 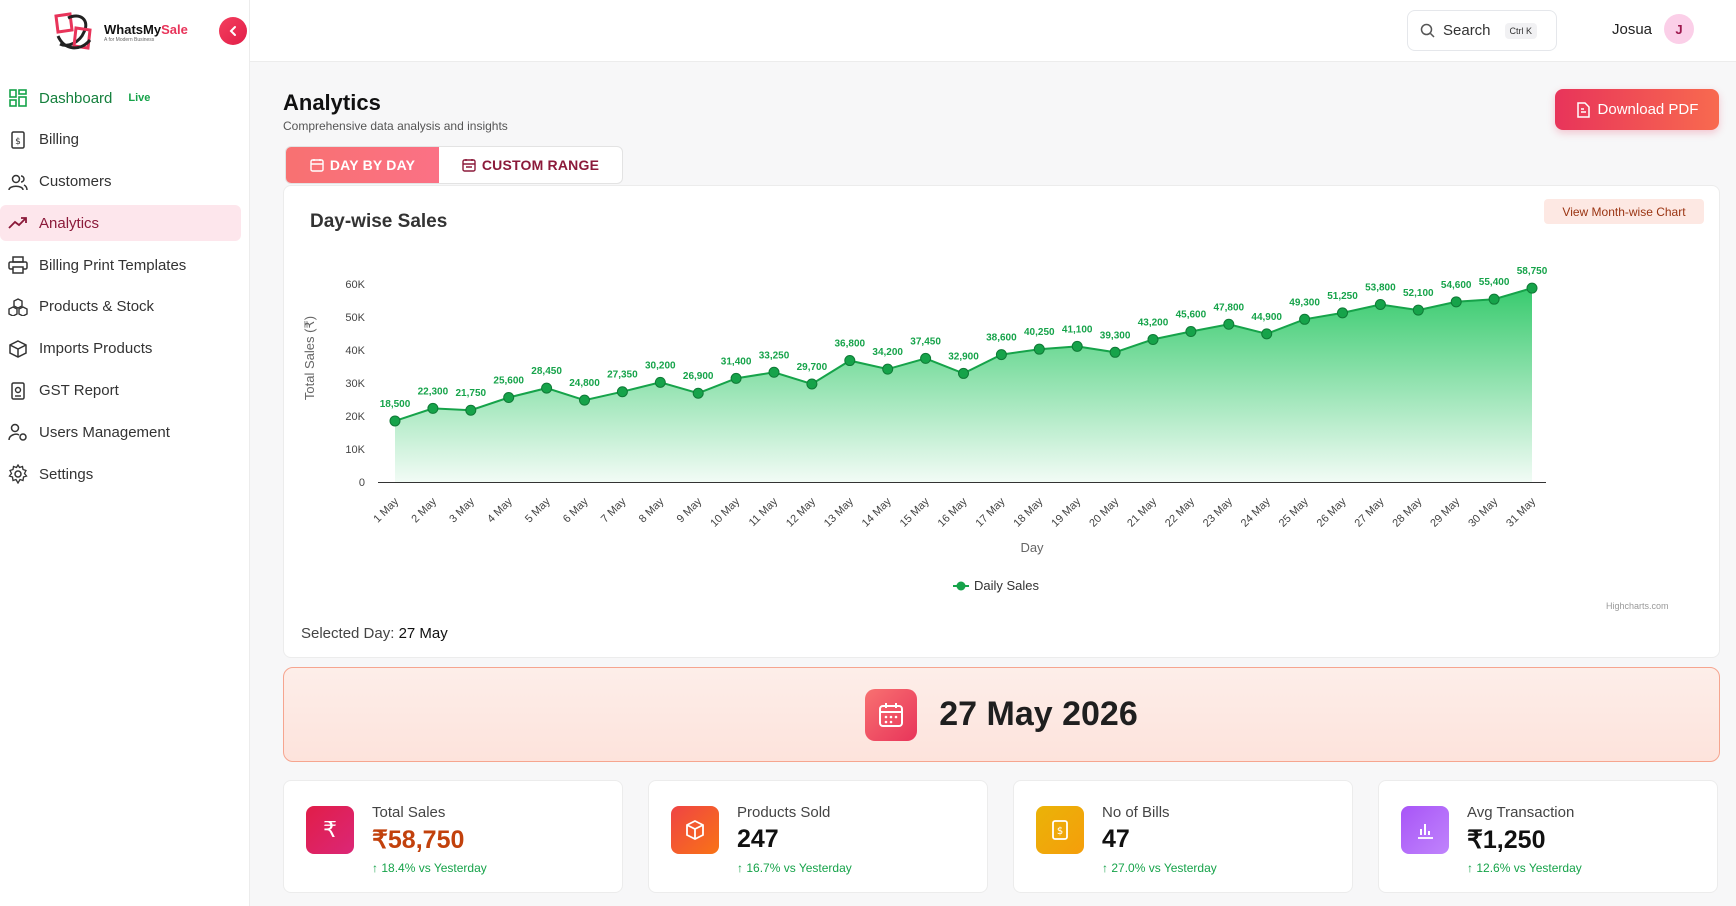 What do you see at coordinates (660, 365) in the screenshot?
I see `data-label: 30,200` at bounding box center [660, 365].